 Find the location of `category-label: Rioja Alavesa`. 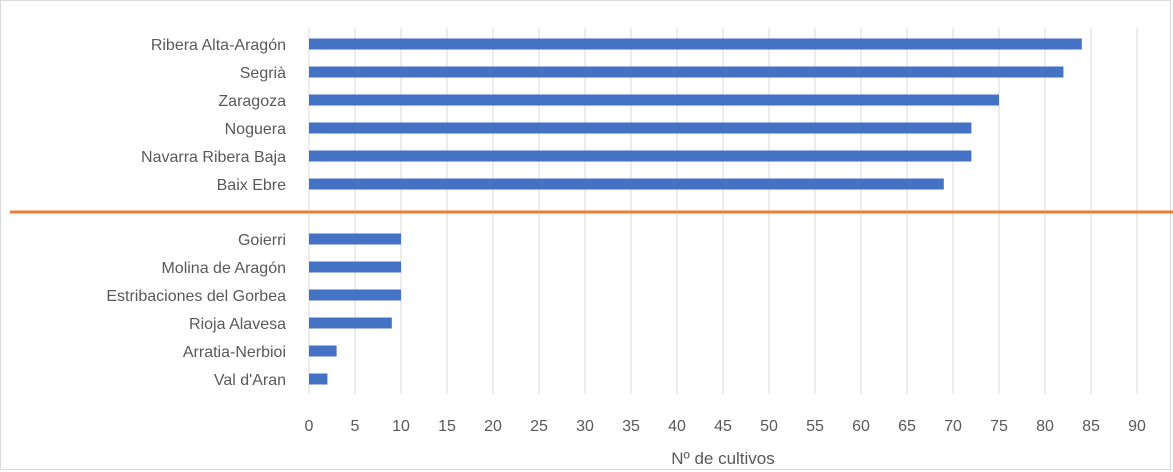

category-label: Rioja Alavesa is located at coordinates (237, 324).